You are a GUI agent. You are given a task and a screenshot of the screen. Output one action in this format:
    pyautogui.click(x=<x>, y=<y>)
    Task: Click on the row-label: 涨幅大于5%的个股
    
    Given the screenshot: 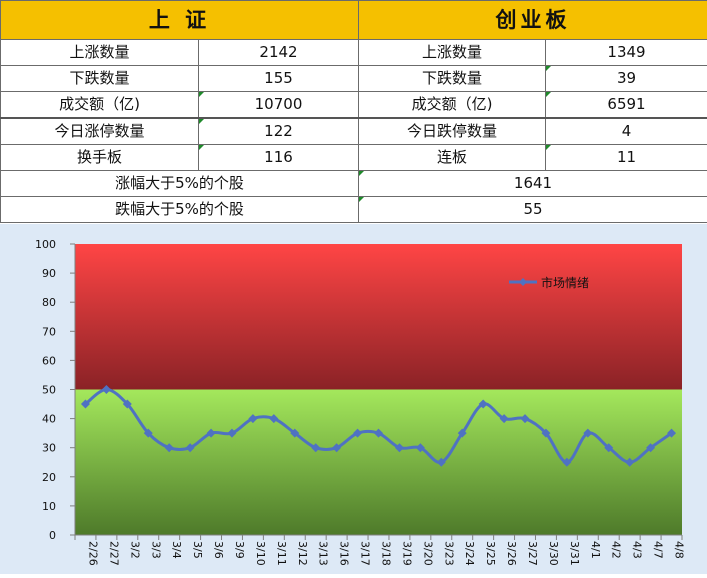 What is the action you would take?
    pyautogui.click(x=180, y=184)
    